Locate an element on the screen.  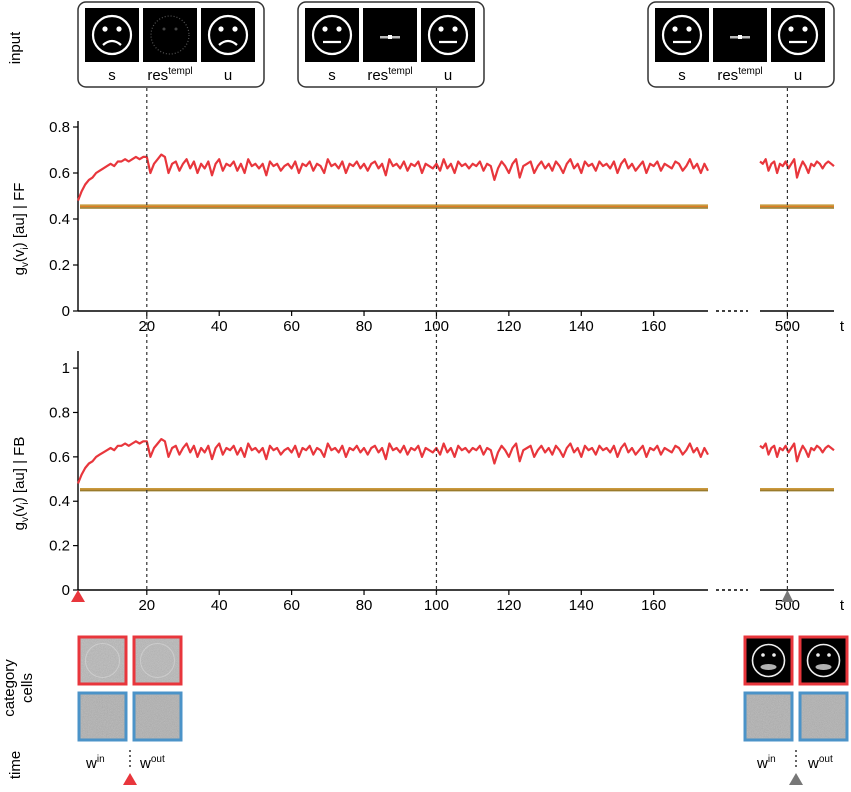
y-tick-label: 1 is located at coordinates (66, 368).